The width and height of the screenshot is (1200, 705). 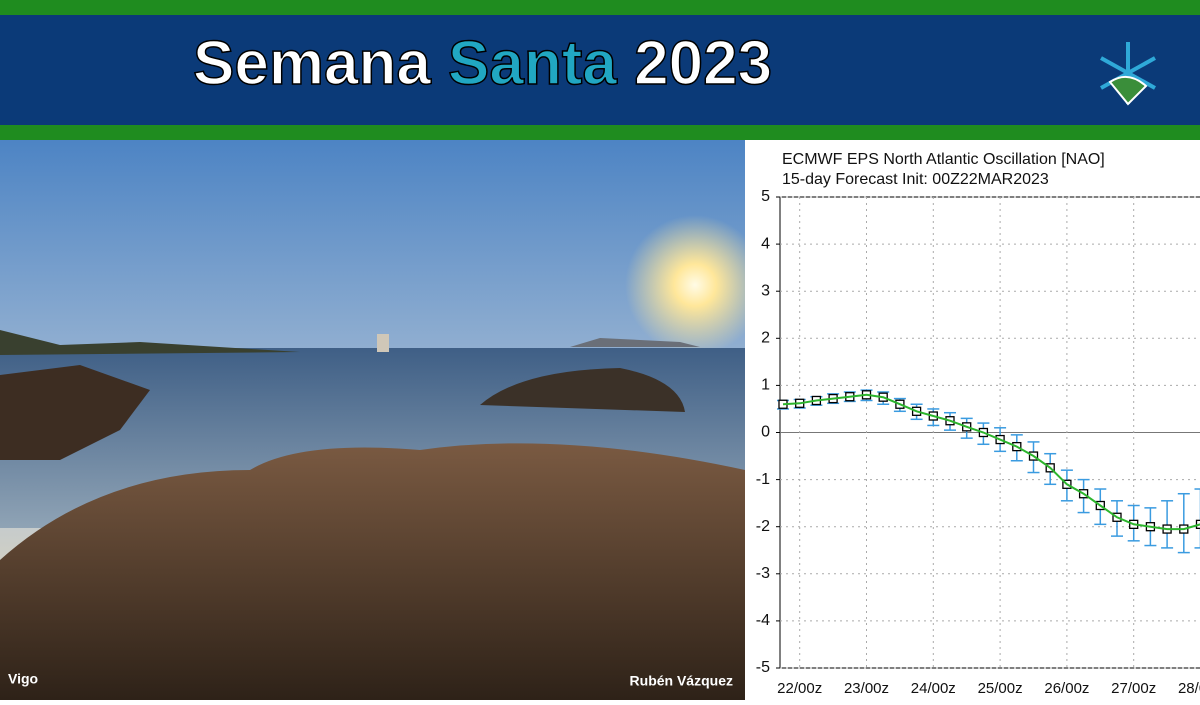 I want to click on x-tick-label: 25/00z, so click(x=1000, y=688).